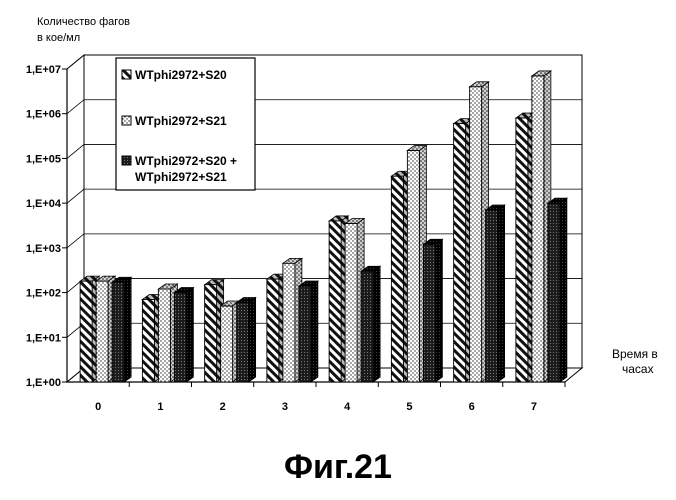 The width and height of the screenshot is (676, 500). What do you see at coordinates (58, 38) in the screenshot?
I see `y-axis-title-line-2: в кое/мл` at bounding box center [58, 38].